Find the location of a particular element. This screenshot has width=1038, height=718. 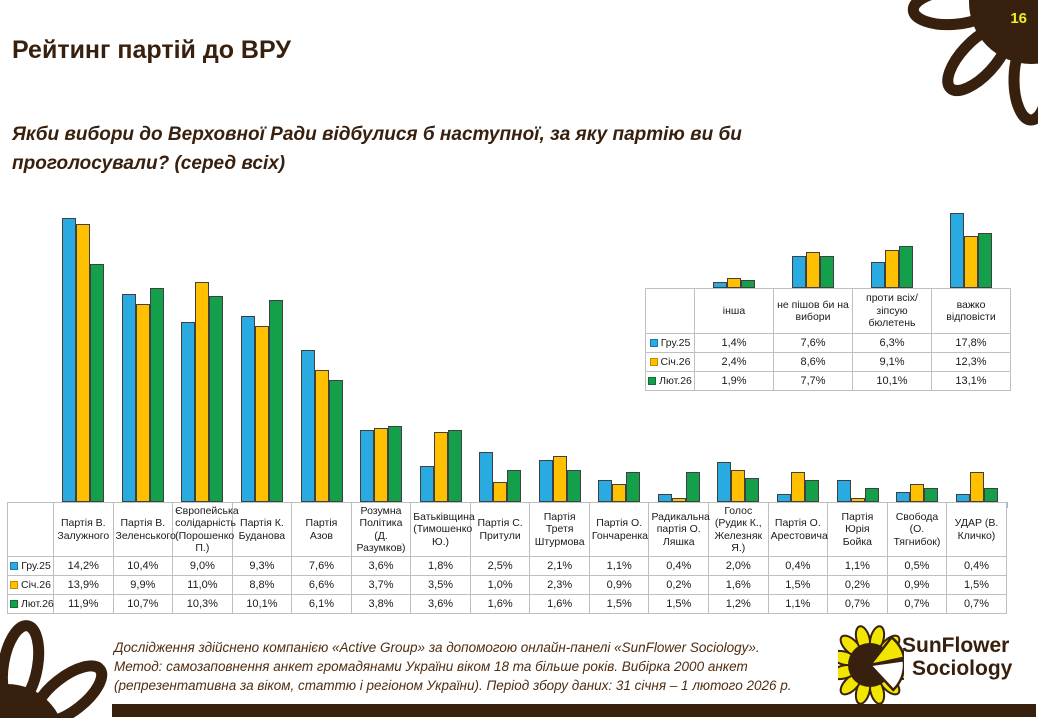

table-header-cell: важко відповісти is located at coordinates (971, 311).